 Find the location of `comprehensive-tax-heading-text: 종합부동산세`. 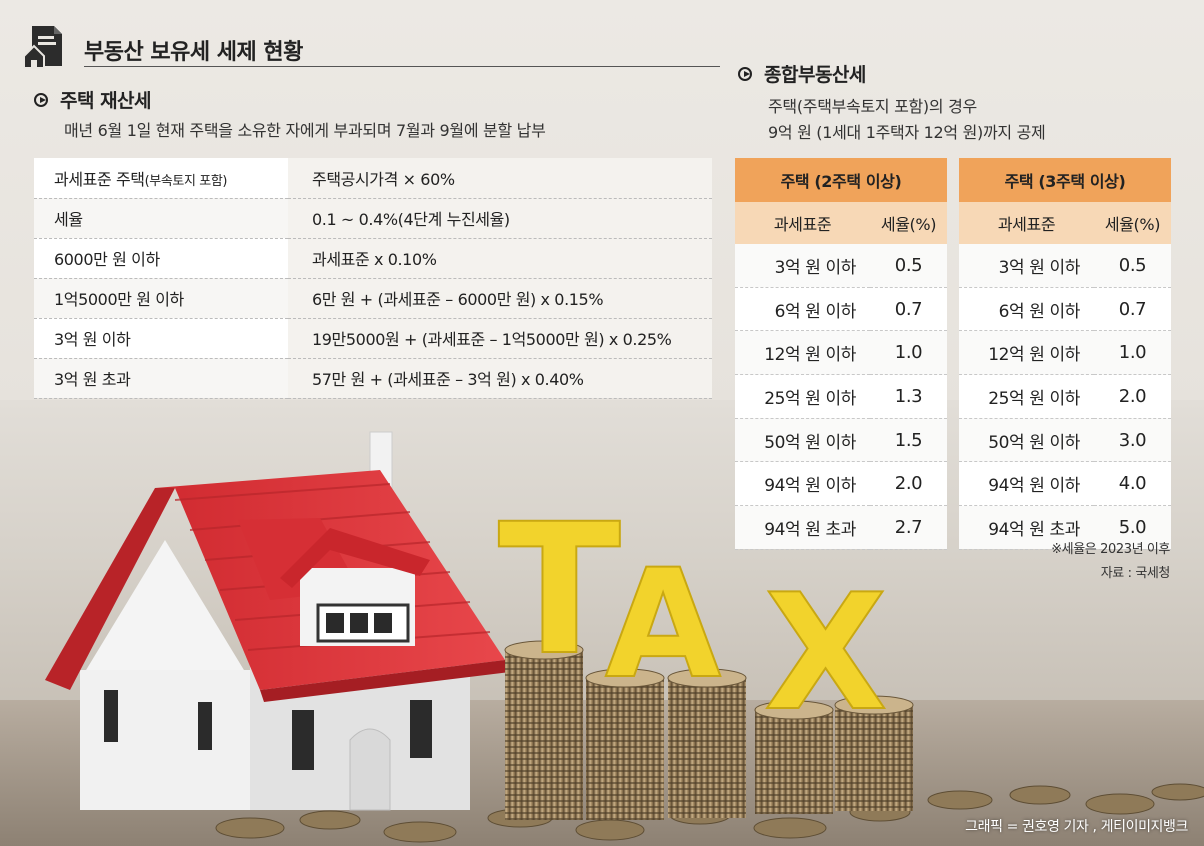

comprehensive-tax-heading-text: 종합부동산세 is located at coordinates (815, 75).